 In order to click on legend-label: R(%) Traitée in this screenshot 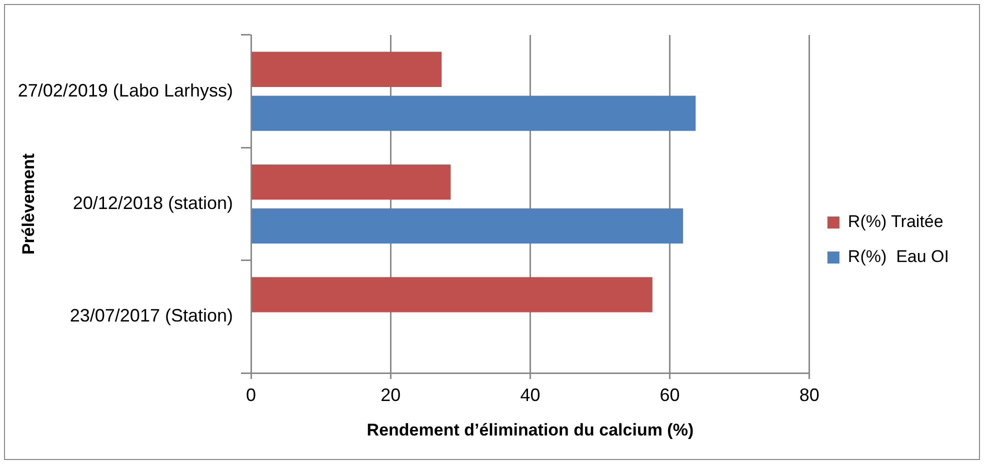, I will do `click(896, 222)`.